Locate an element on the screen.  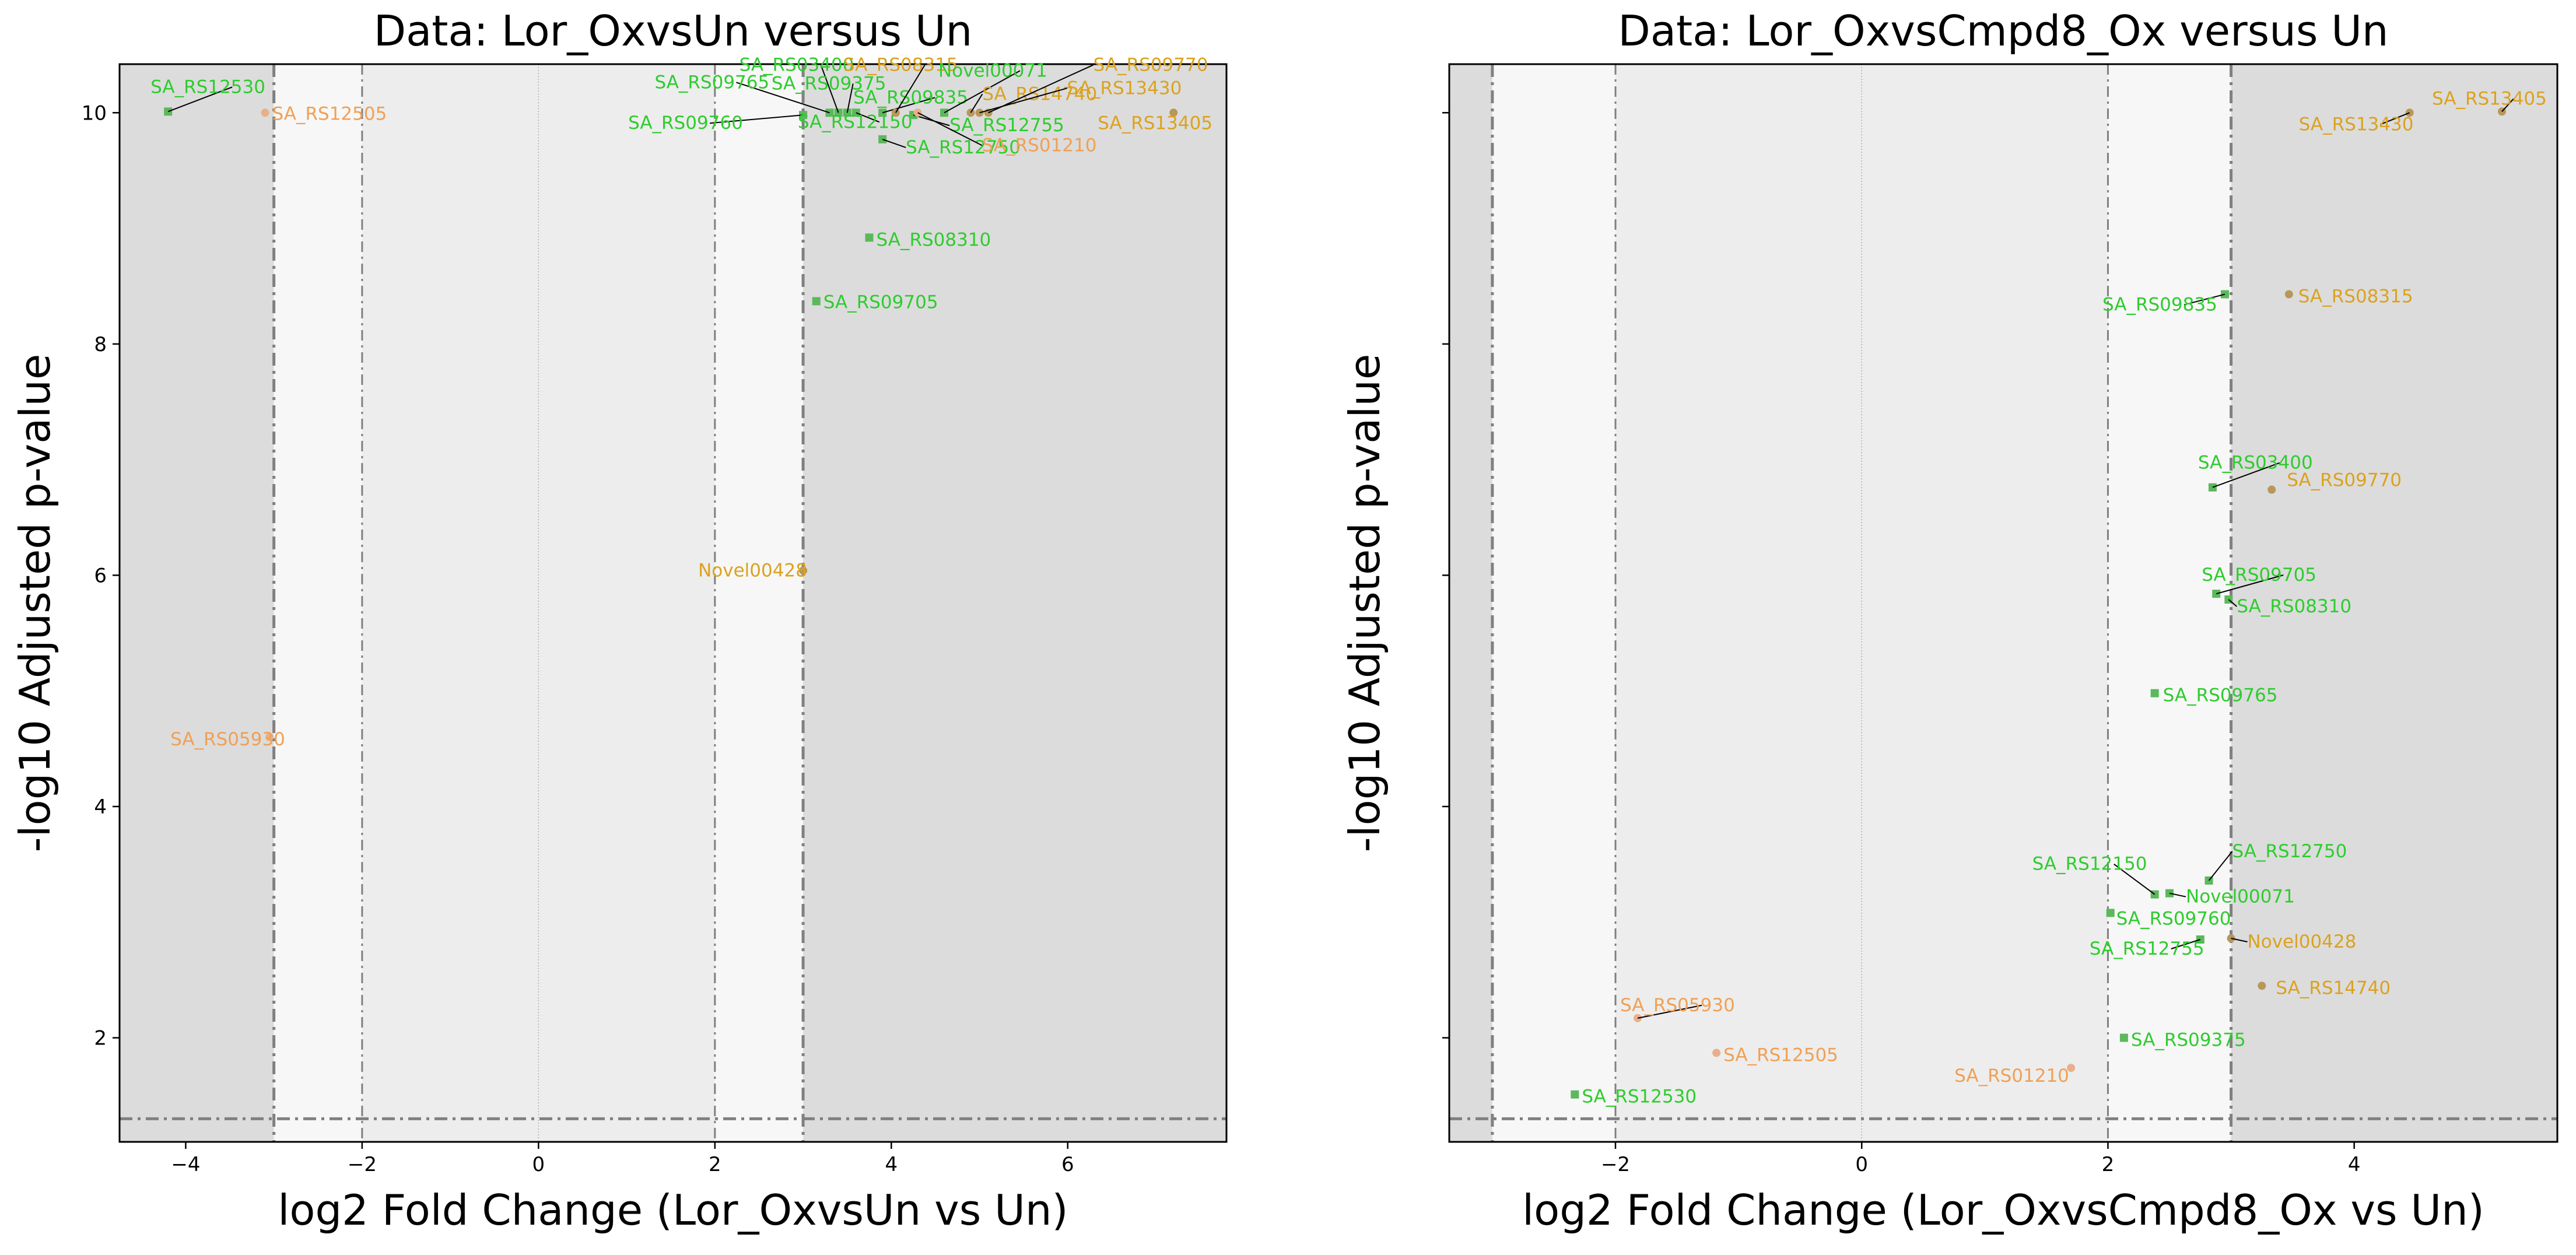
point-label: SA_RS12750 is located at coordinates (2289, 852).